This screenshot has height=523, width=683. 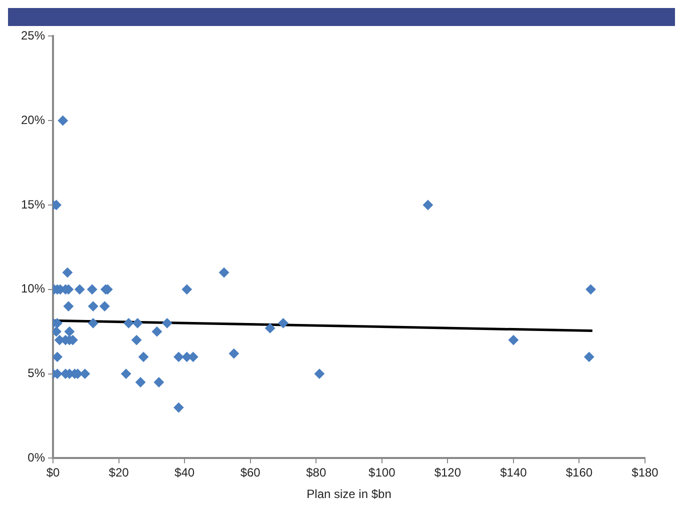 What do you see at coordinates (250, 473) in the screenshot?
I see `x-tick-label: $60` at bounding box center [250, 473].